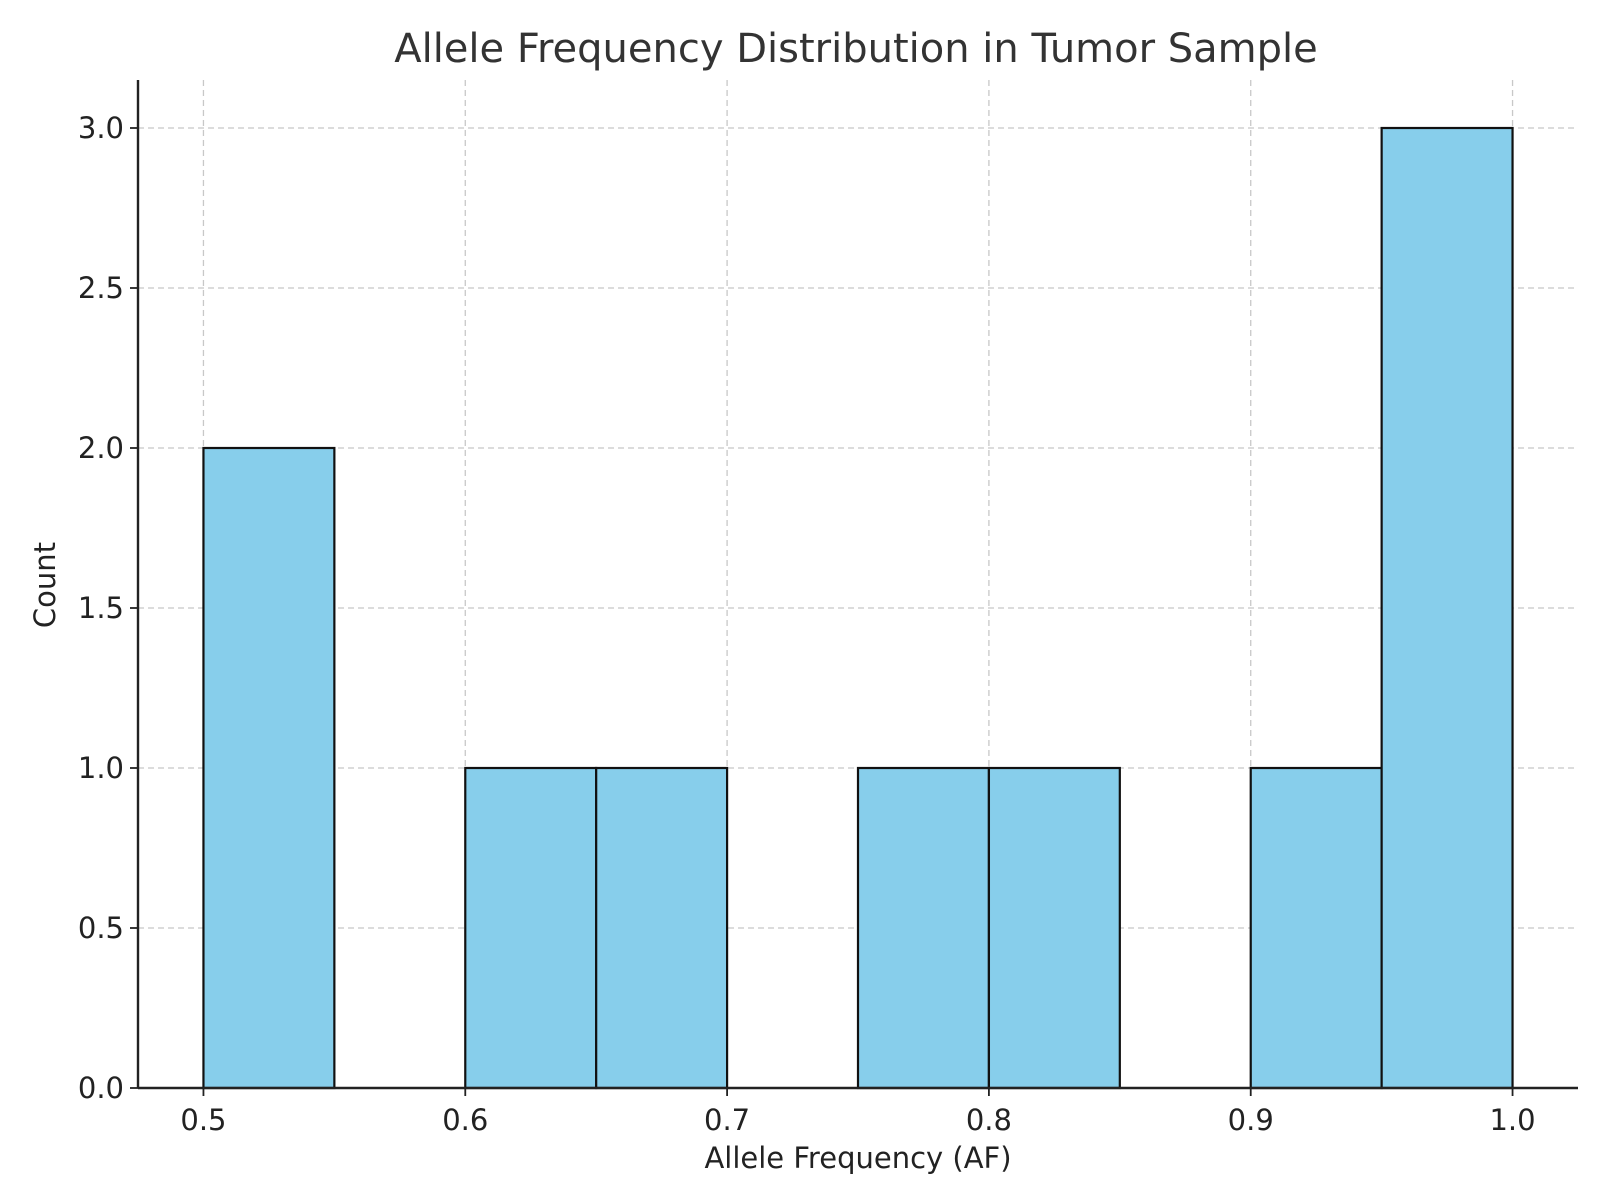 Image resolution: width=1600 pixels, height=1200 pixels. What do you see at coordinates (465, 1120) in the screenshot?
I see `x-tick-label: 0.6` at bounding box center [465, 1120].